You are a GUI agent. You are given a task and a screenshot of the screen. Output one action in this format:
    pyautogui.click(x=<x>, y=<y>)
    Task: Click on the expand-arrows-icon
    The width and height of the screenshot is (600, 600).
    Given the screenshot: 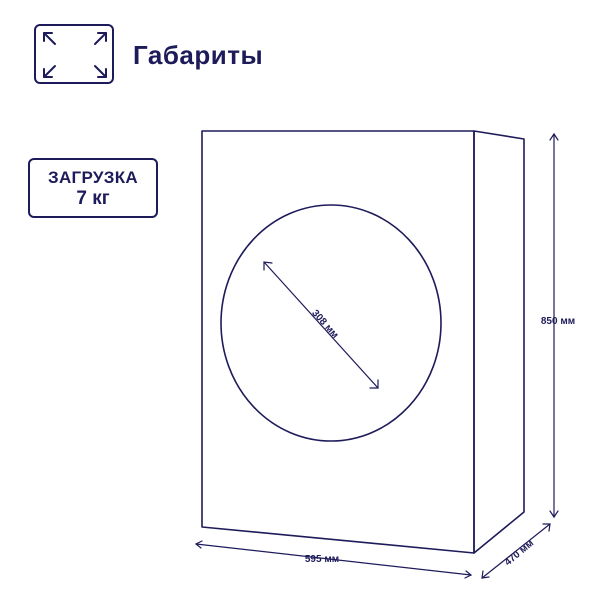 What is the action you would take?
    pyautogui.click(x=74, y=54)
    